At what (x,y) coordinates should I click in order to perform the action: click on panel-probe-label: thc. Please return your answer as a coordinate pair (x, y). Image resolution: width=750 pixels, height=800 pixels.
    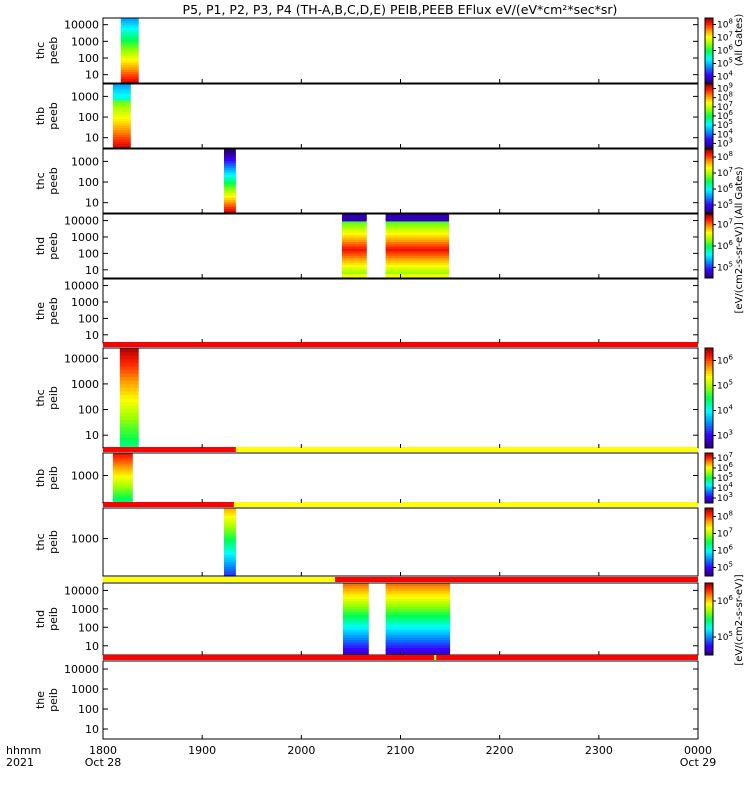
    Looking at the image, I should click on (40, 180).